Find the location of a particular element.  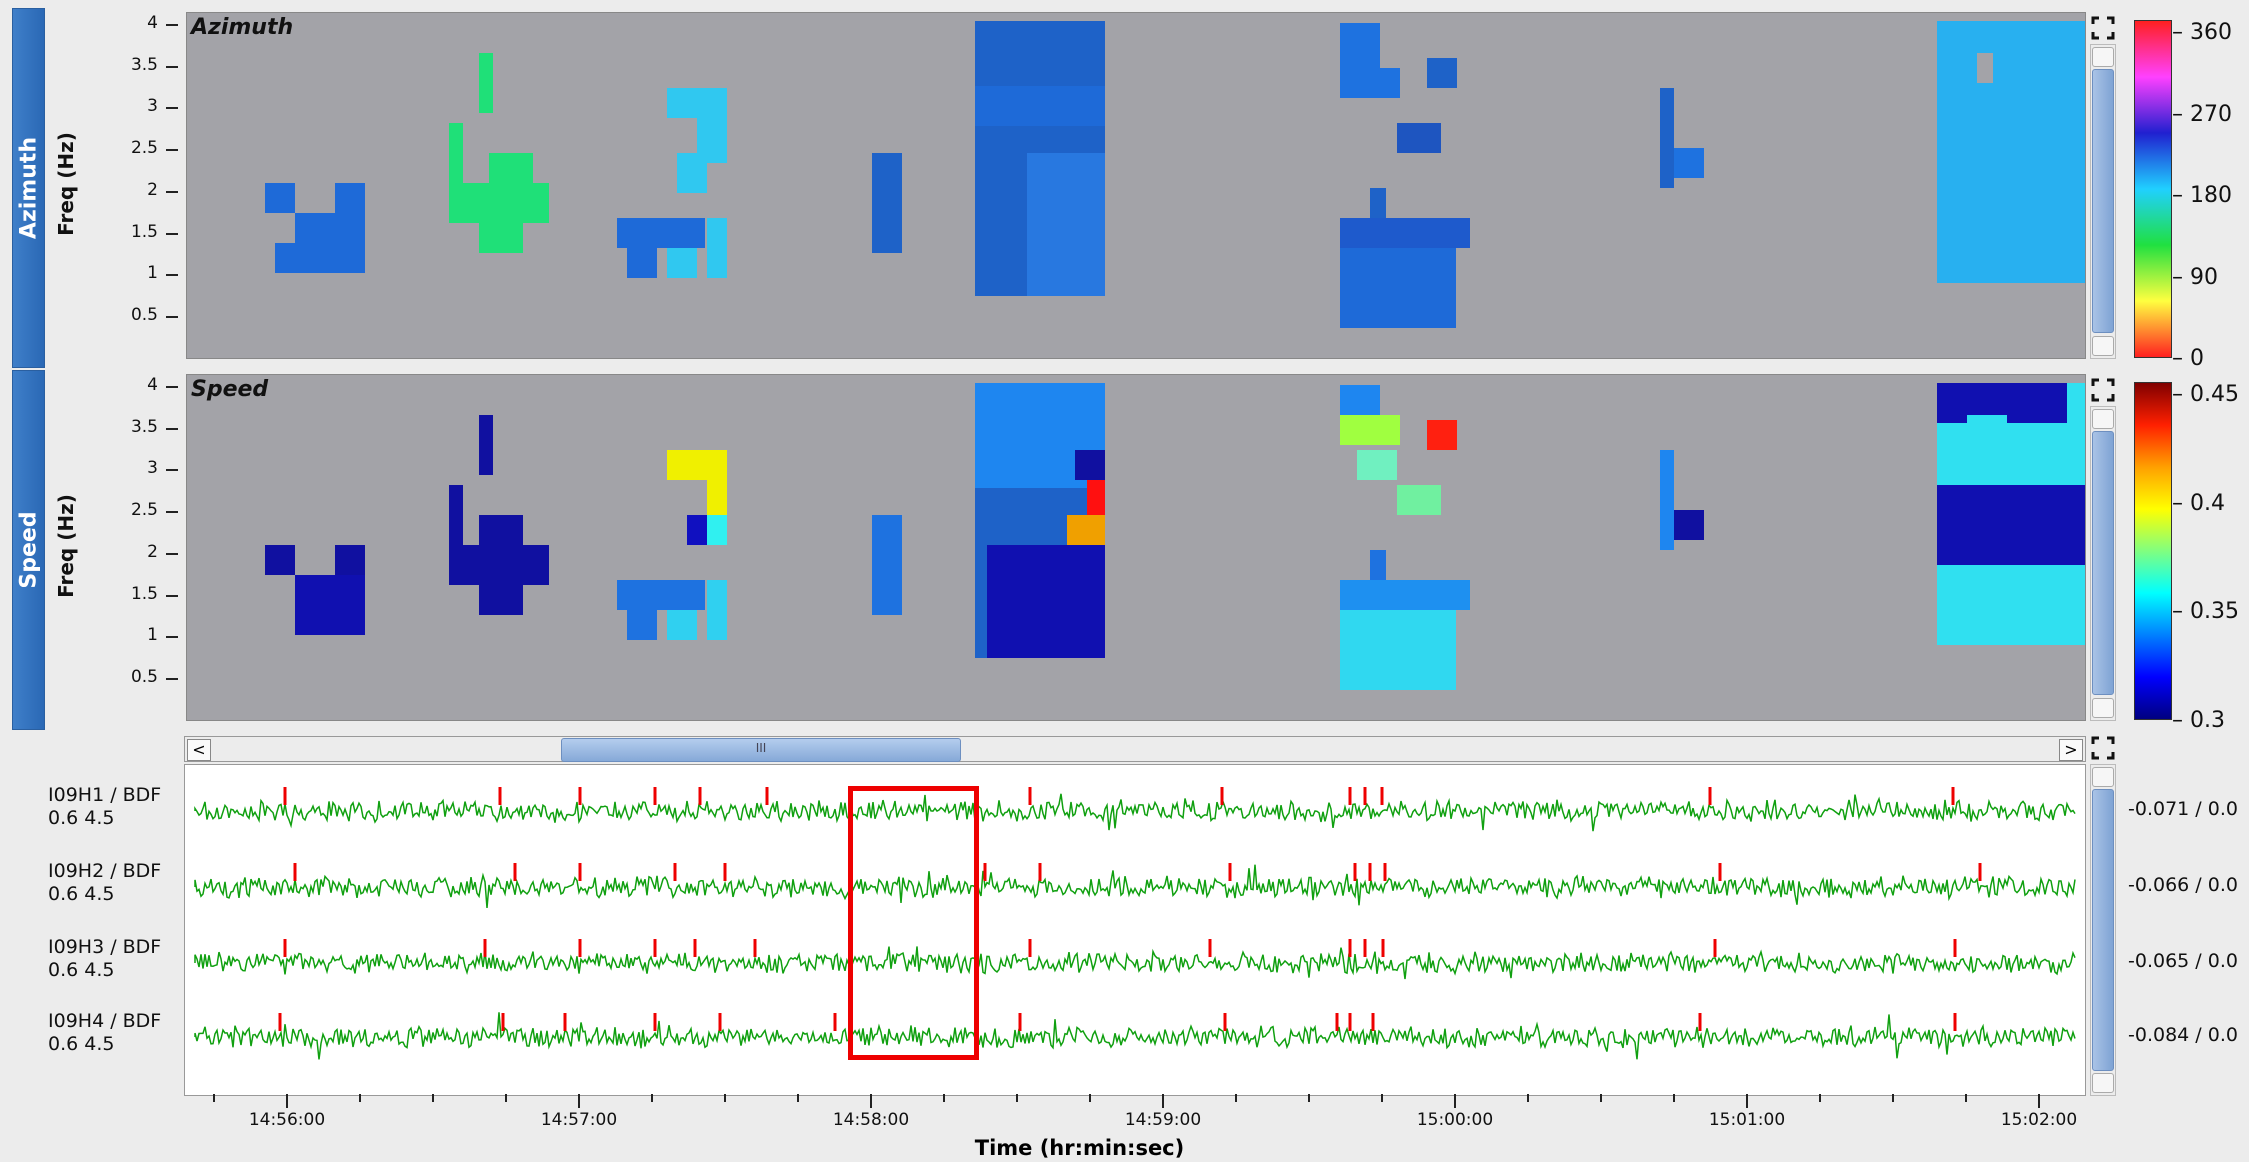

ytick-label: 0.5 is located at coordinates (144, 314).